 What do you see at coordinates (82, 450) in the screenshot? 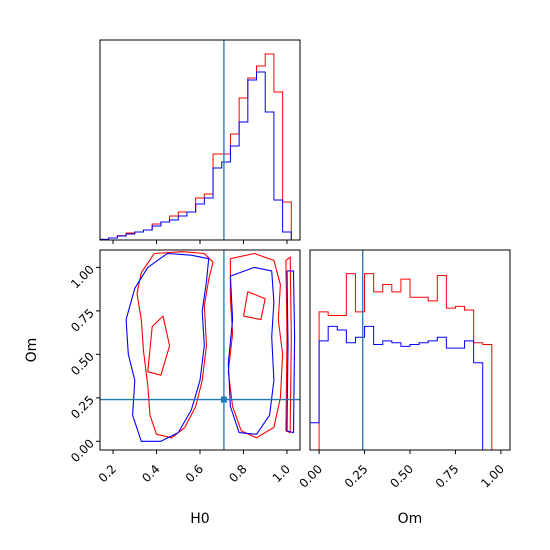
I see `contour-ytick-label-0: 0.00` at bounding box center [82, 450].